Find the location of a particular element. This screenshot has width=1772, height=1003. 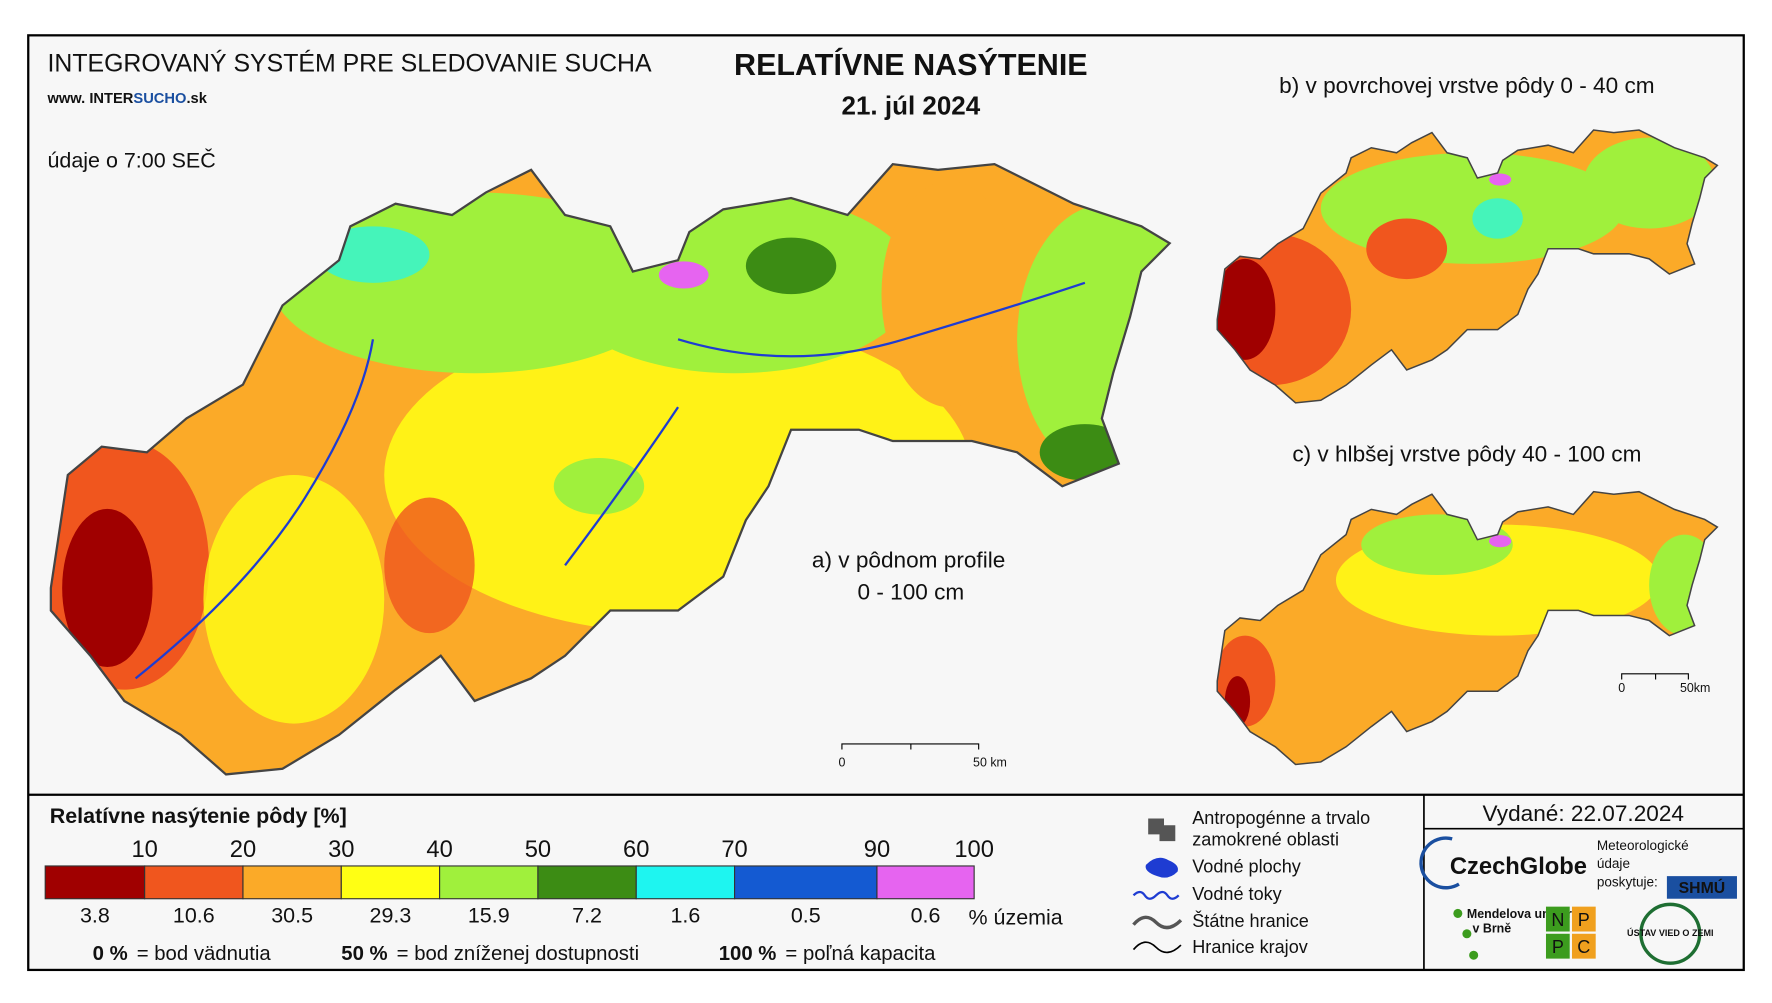

logo-uvz-ring is located at coordinates (1670, 933).